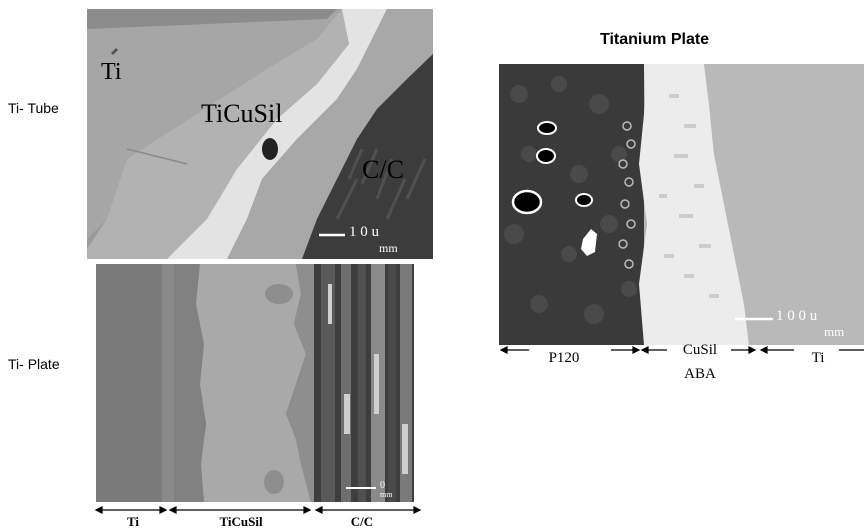  Describe the element at coordinates (364, 232) in the screenshot. I see `tube-scale-number: 1 0 u` at that location.